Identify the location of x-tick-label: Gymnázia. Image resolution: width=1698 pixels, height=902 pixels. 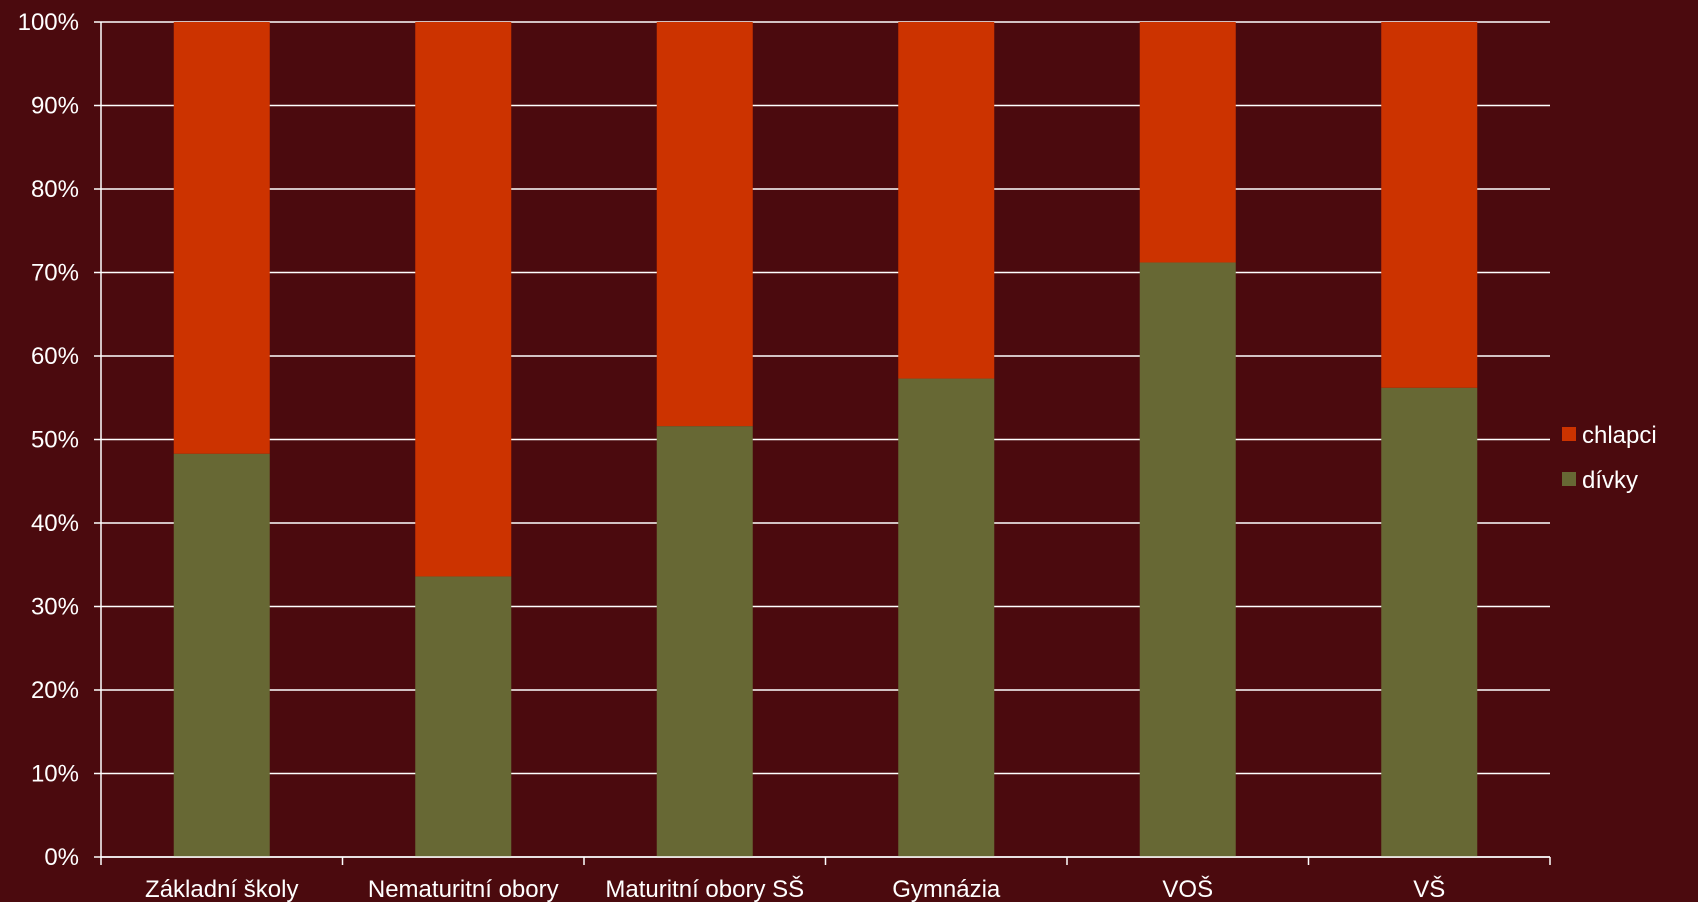
(946, 889).